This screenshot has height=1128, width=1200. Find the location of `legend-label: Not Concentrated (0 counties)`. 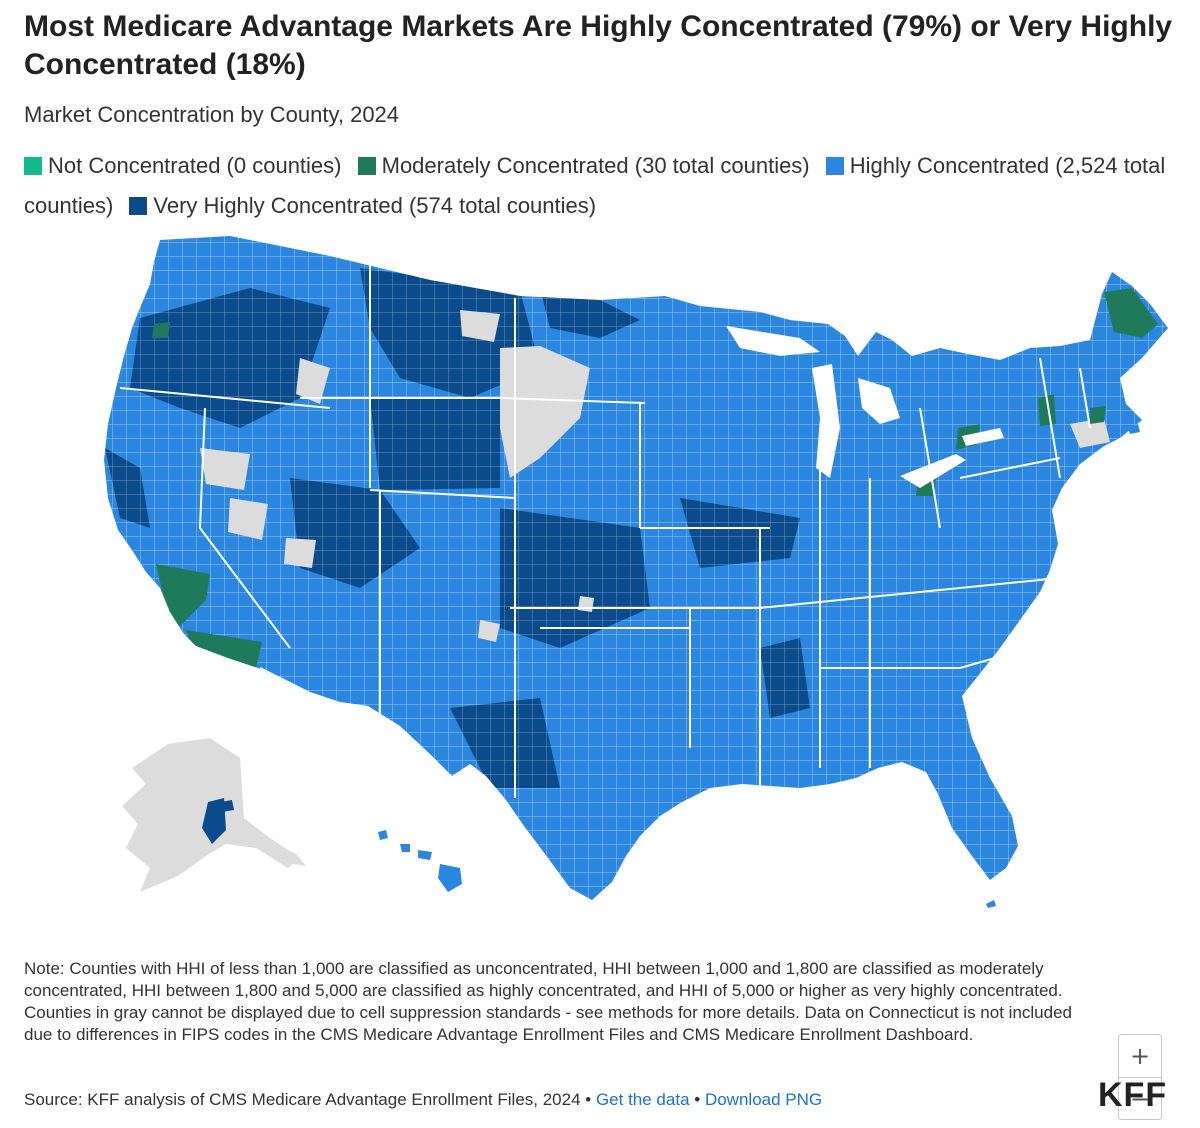

legend-label: Not Concentrated (0 counties) is located at coordinates (195, 165).